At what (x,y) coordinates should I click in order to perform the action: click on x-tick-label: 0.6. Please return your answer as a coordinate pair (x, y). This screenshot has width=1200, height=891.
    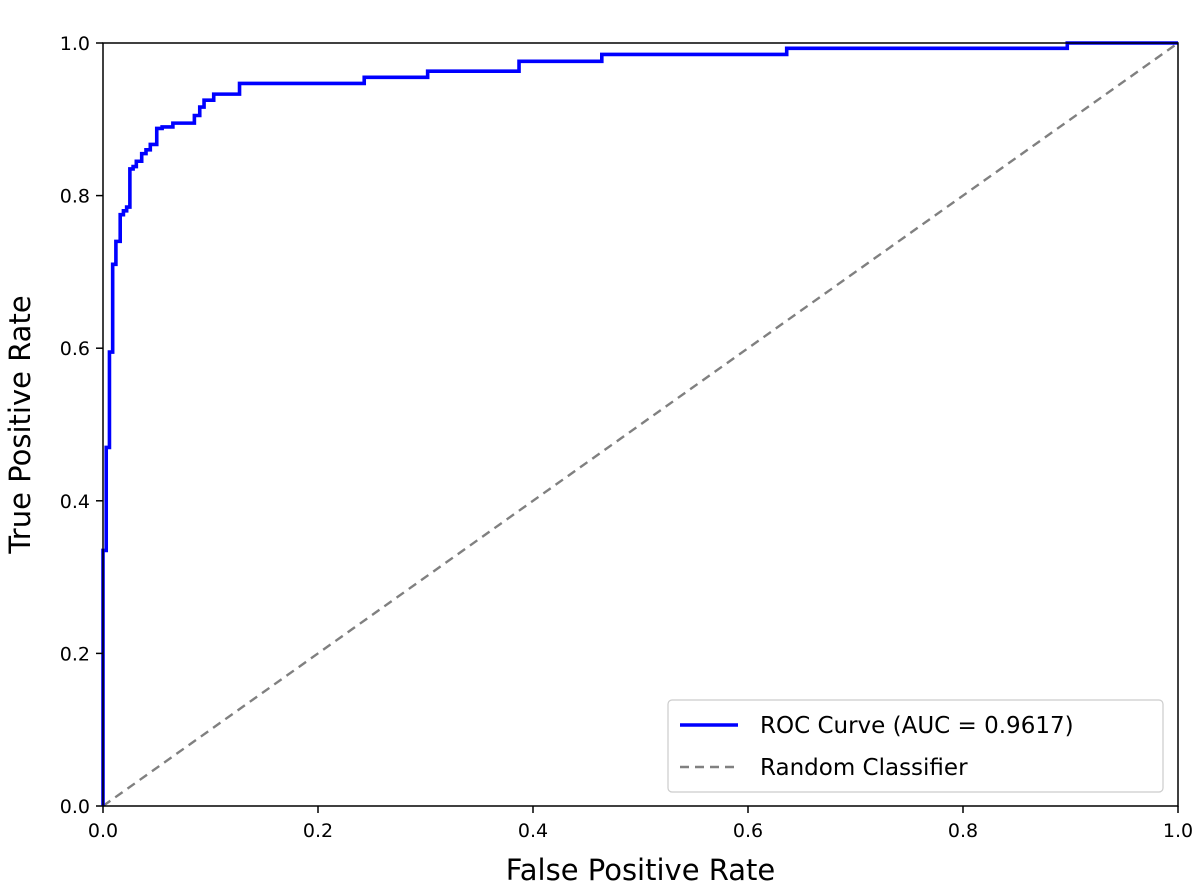
    Looking at the image, I should click on (748, 831).